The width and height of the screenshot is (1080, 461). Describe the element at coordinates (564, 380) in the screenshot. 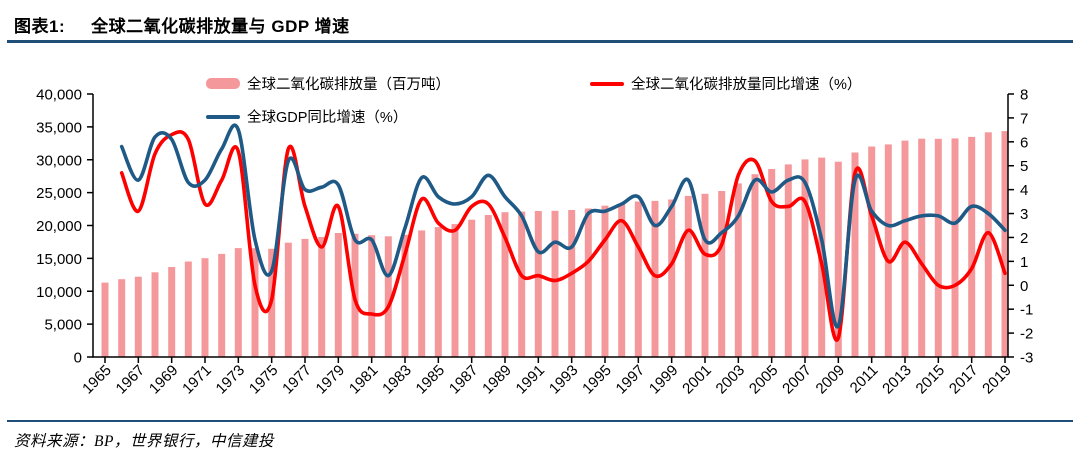

I see `svg-text: 1993` at that location.